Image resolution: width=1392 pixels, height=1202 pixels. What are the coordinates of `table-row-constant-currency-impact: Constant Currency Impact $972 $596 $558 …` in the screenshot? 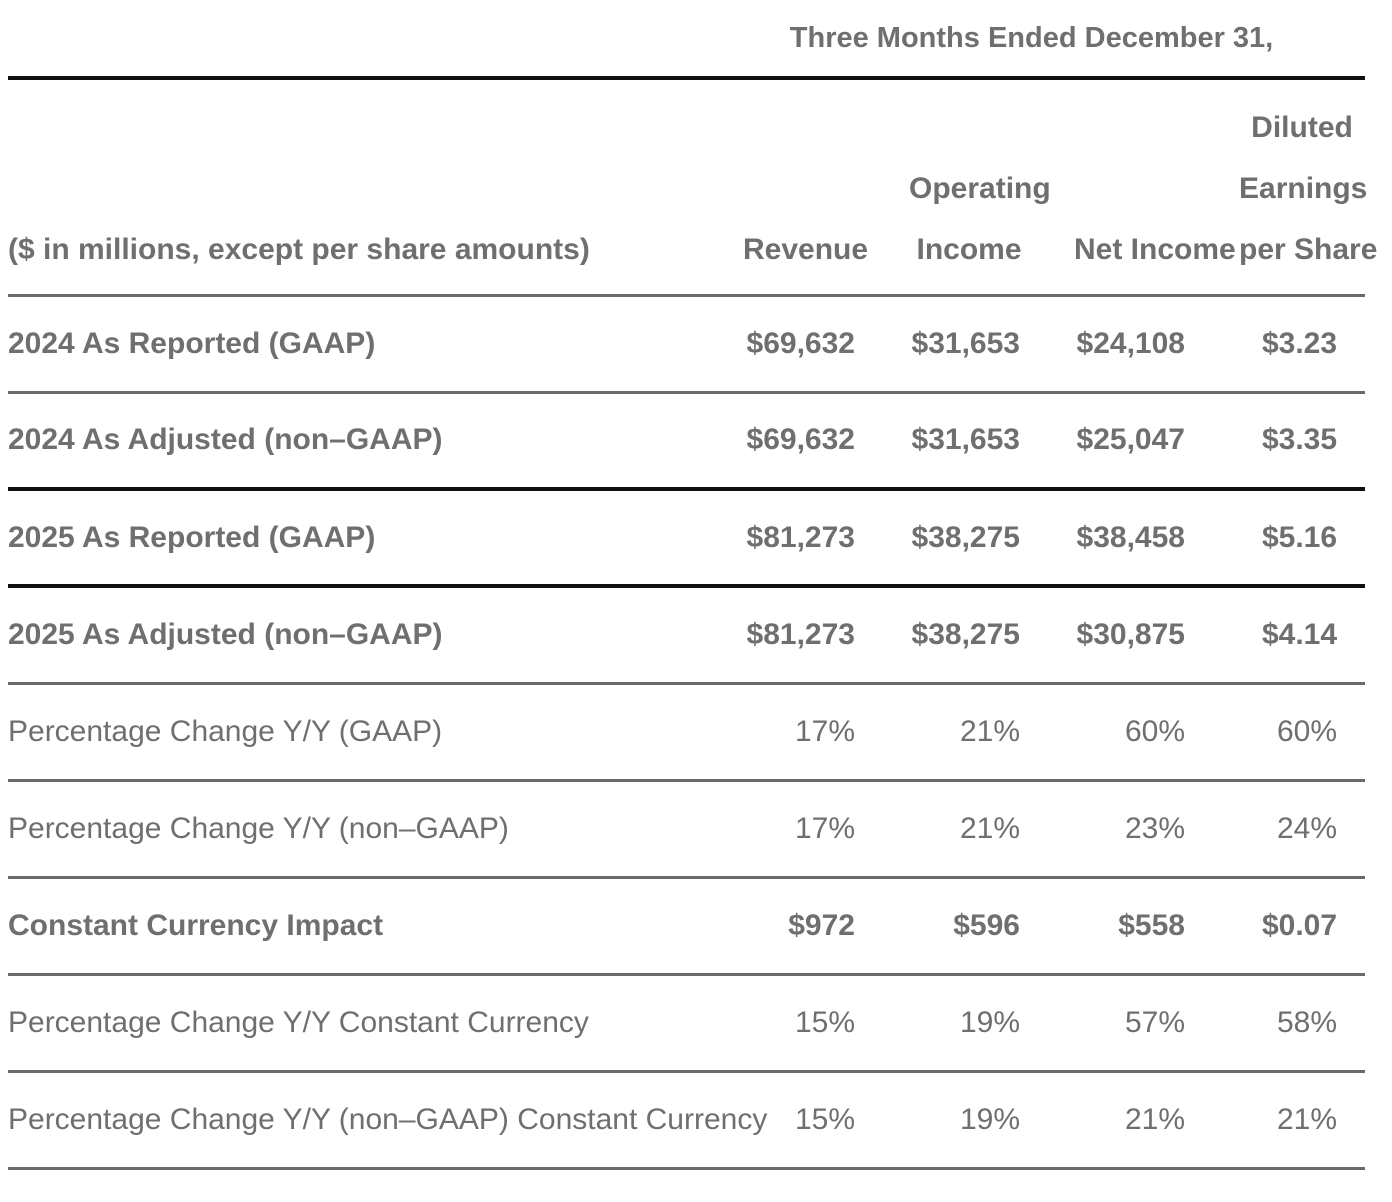 It's located at (687, 925).